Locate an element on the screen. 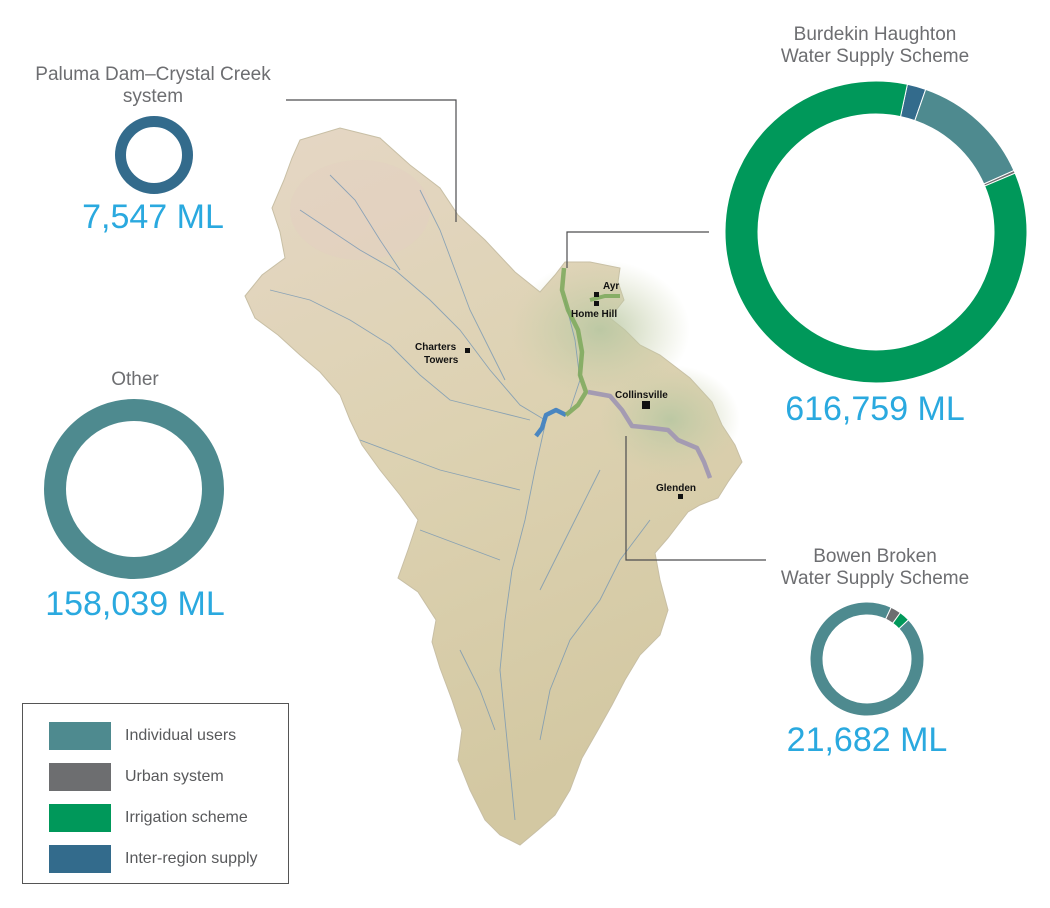 The height and width of the screenshot is (908, 1050). callout-bowen is located at coordinates (695, 498).